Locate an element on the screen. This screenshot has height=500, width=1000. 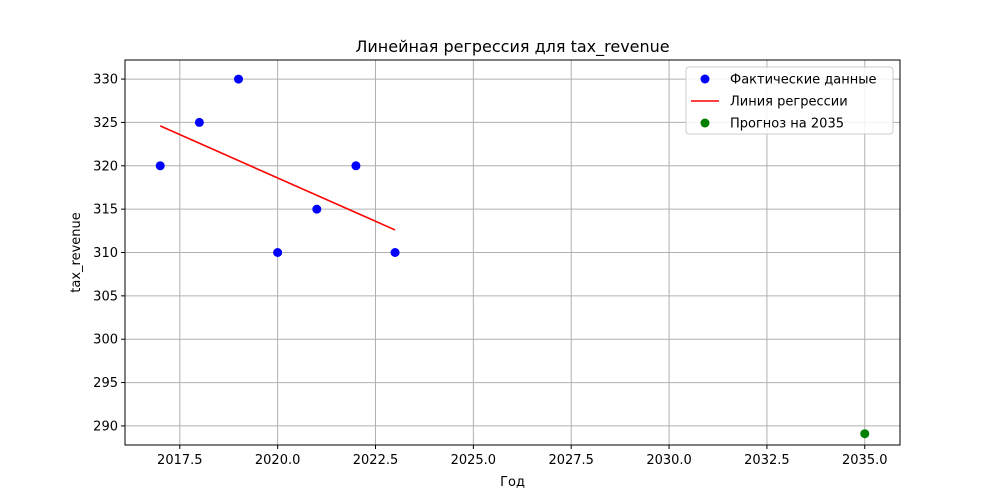
y-tick-label: 315 is located at coordinates (105, 210).